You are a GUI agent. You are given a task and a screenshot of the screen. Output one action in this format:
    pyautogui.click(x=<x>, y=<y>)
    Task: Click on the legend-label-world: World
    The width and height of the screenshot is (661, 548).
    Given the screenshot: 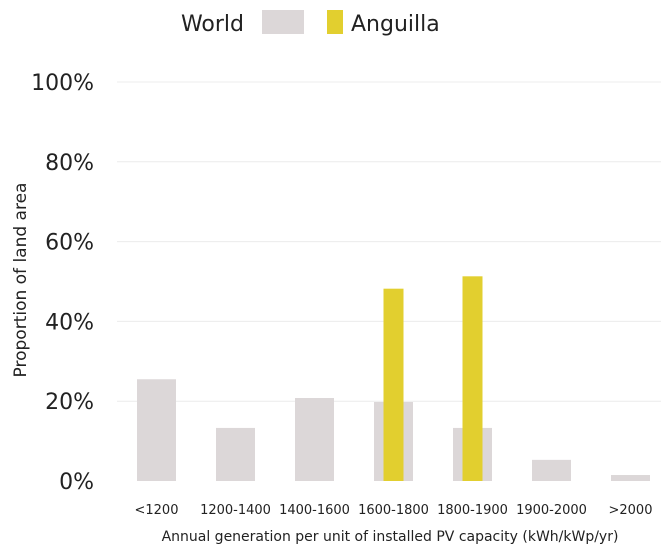 What is the action you would take?
    pyautogui.click(x=212, y=24)
    